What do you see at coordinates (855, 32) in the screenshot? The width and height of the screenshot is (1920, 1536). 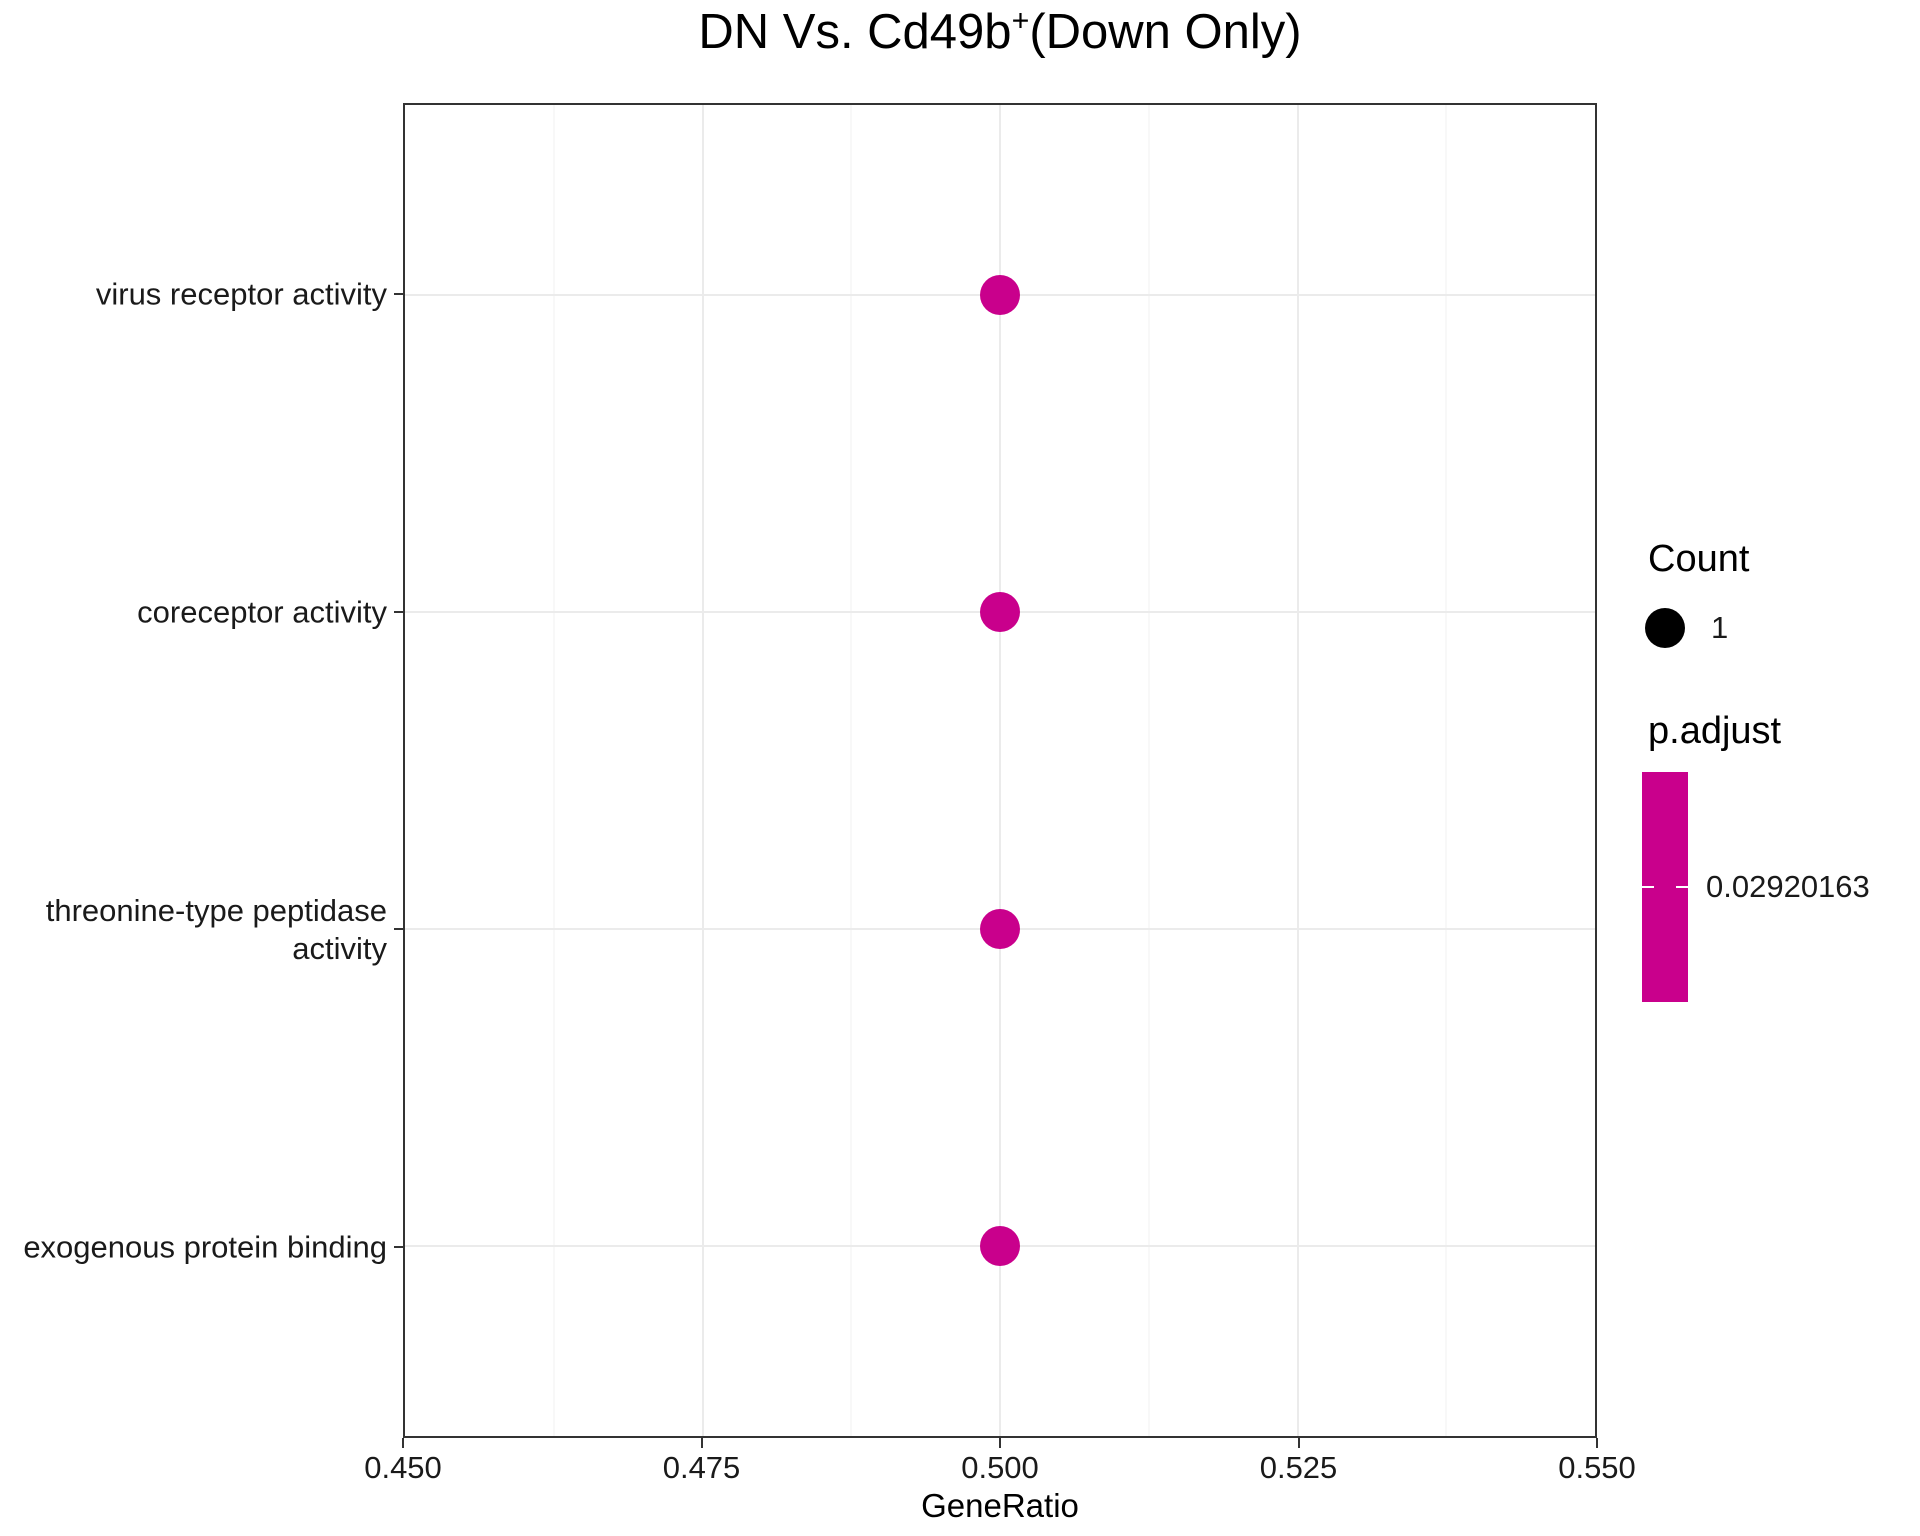 I see `chart-title-prefix: DN Vs. Cd49b` at bounding box center [855, 32].